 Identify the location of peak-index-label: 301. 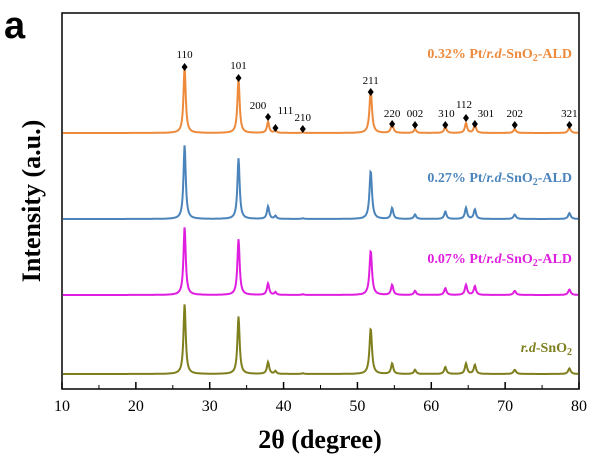
(486, 114).